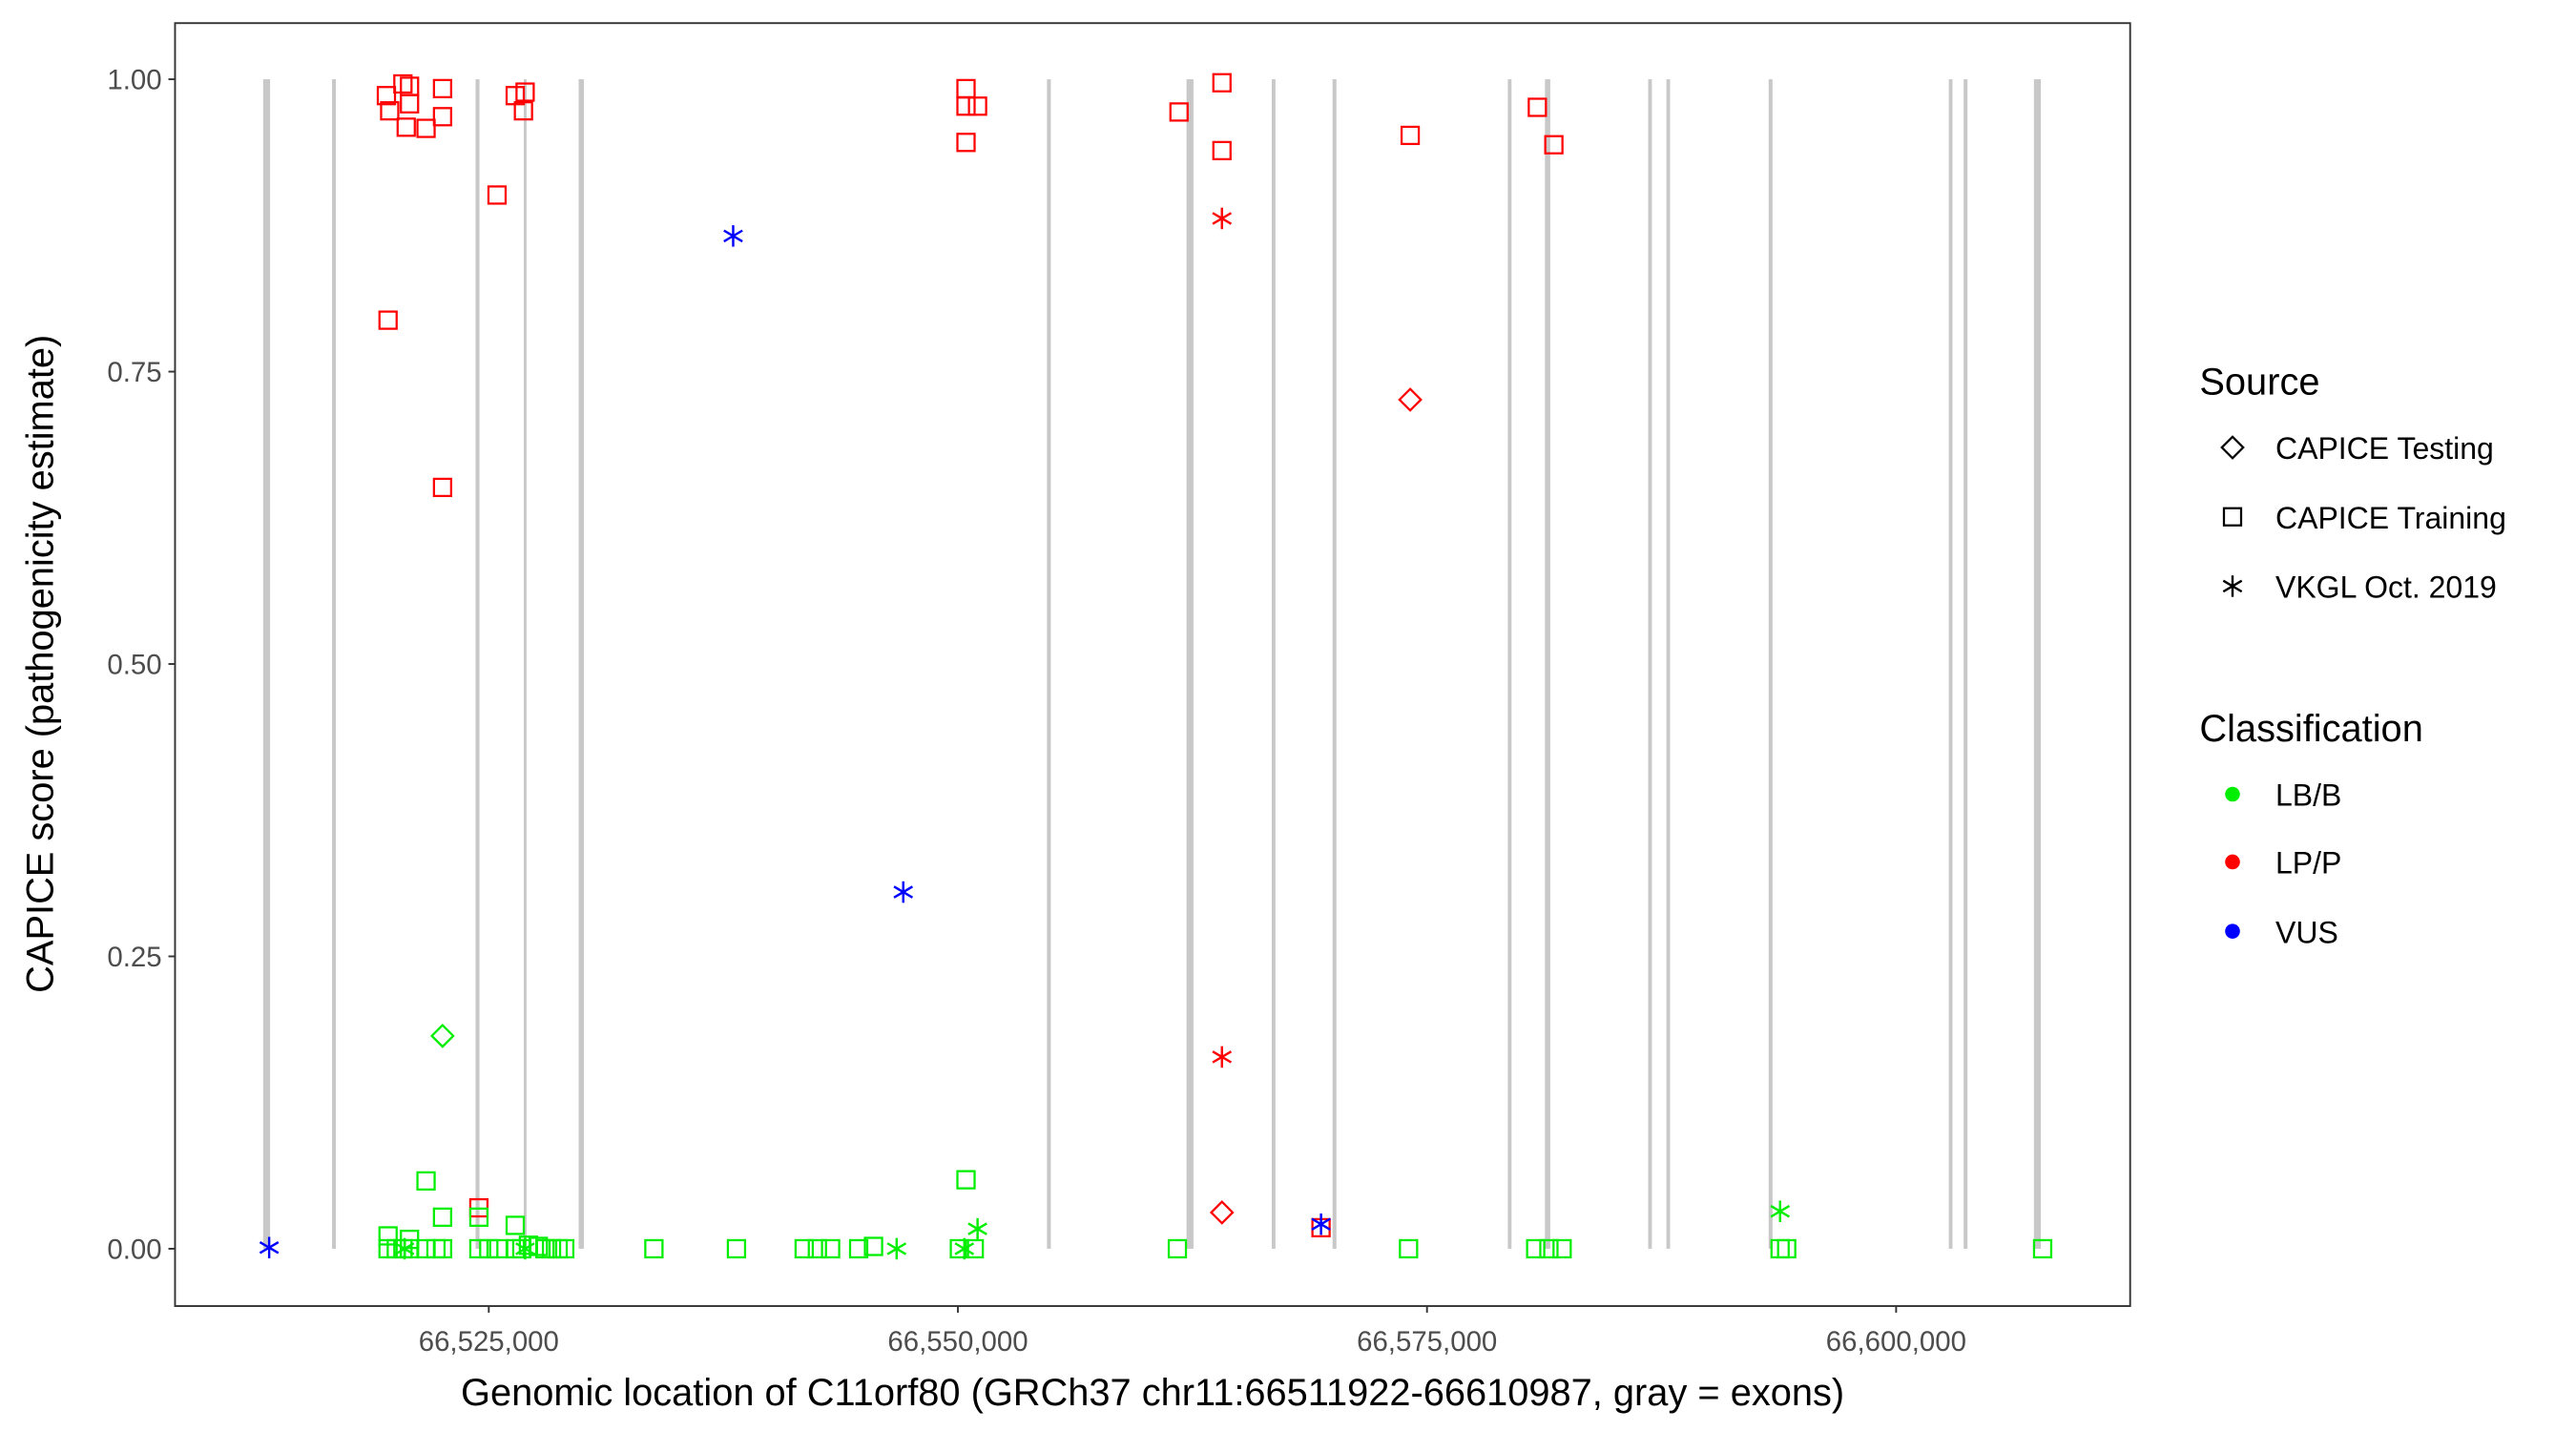  Describe the element at coordinates (2386, 587) in the screenshot. I see `legend-label-vkgl: VKGL Oct. 2019` at that location.